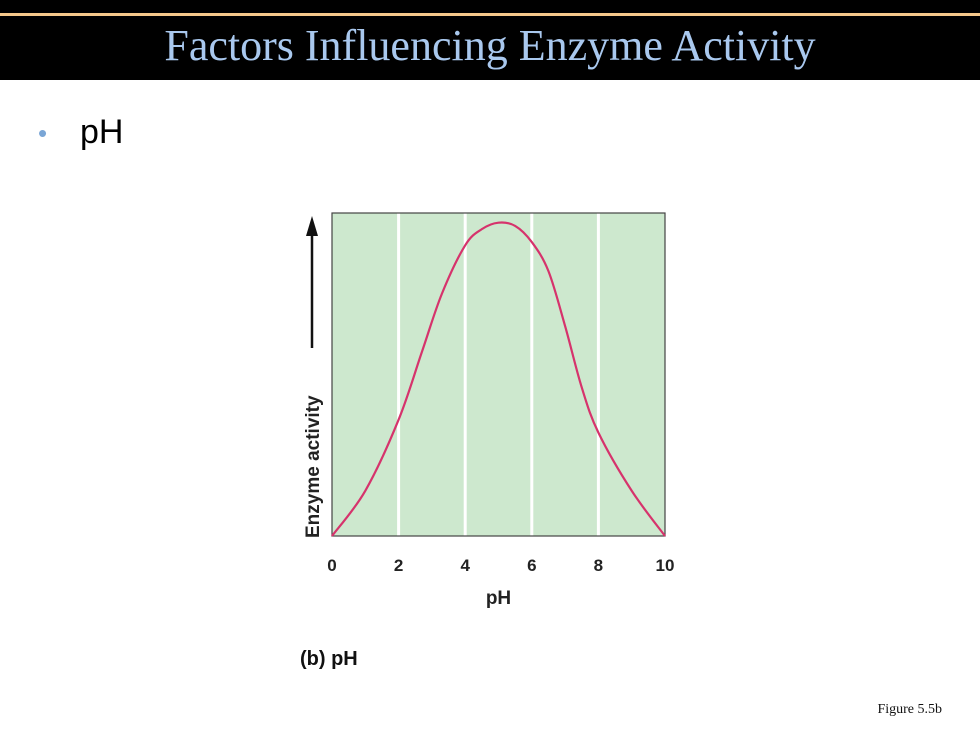 The height and width of the screenshot is (735, 980). Describe the element at coordinates (500, 565) in the screenshot. I see `x-tick-labels: 0 2 4 6 8 10` at that location.